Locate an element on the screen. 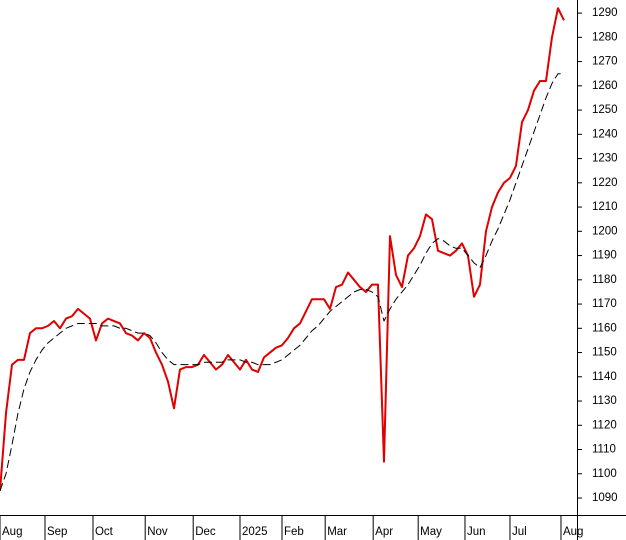 This screenshot has height=540, width=626. y-tick-label: 1280 is located at coordinates (605, 37).